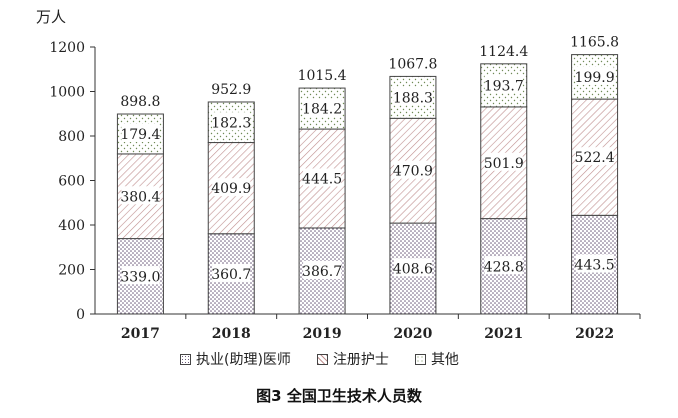 This screenshot has width=678, height=418. I want to click on x-tick-label: 2018, so click(231, 334).